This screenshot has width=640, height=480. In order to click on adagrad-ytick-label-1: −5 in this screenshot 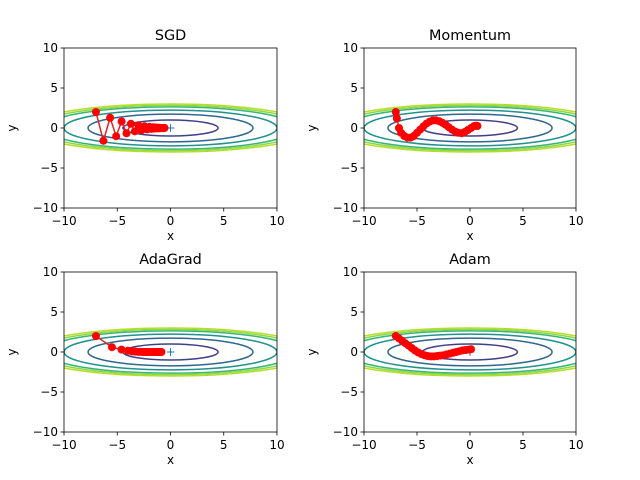, I will do `click(49, 392)`.